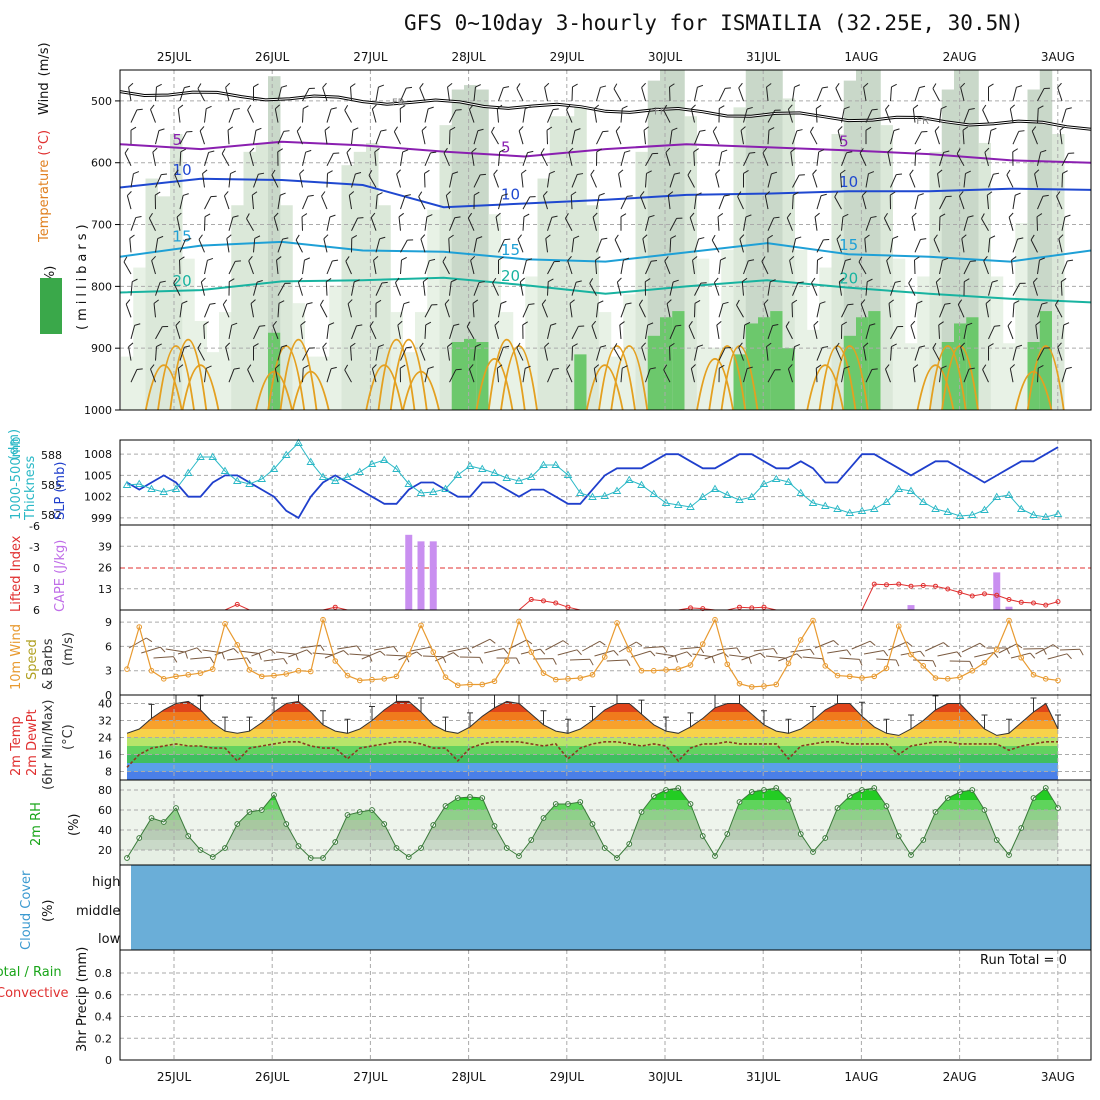 The width and height of the screenshot is (1100, 1100). I want to click on rh-shade-moist, so click(666, 363).